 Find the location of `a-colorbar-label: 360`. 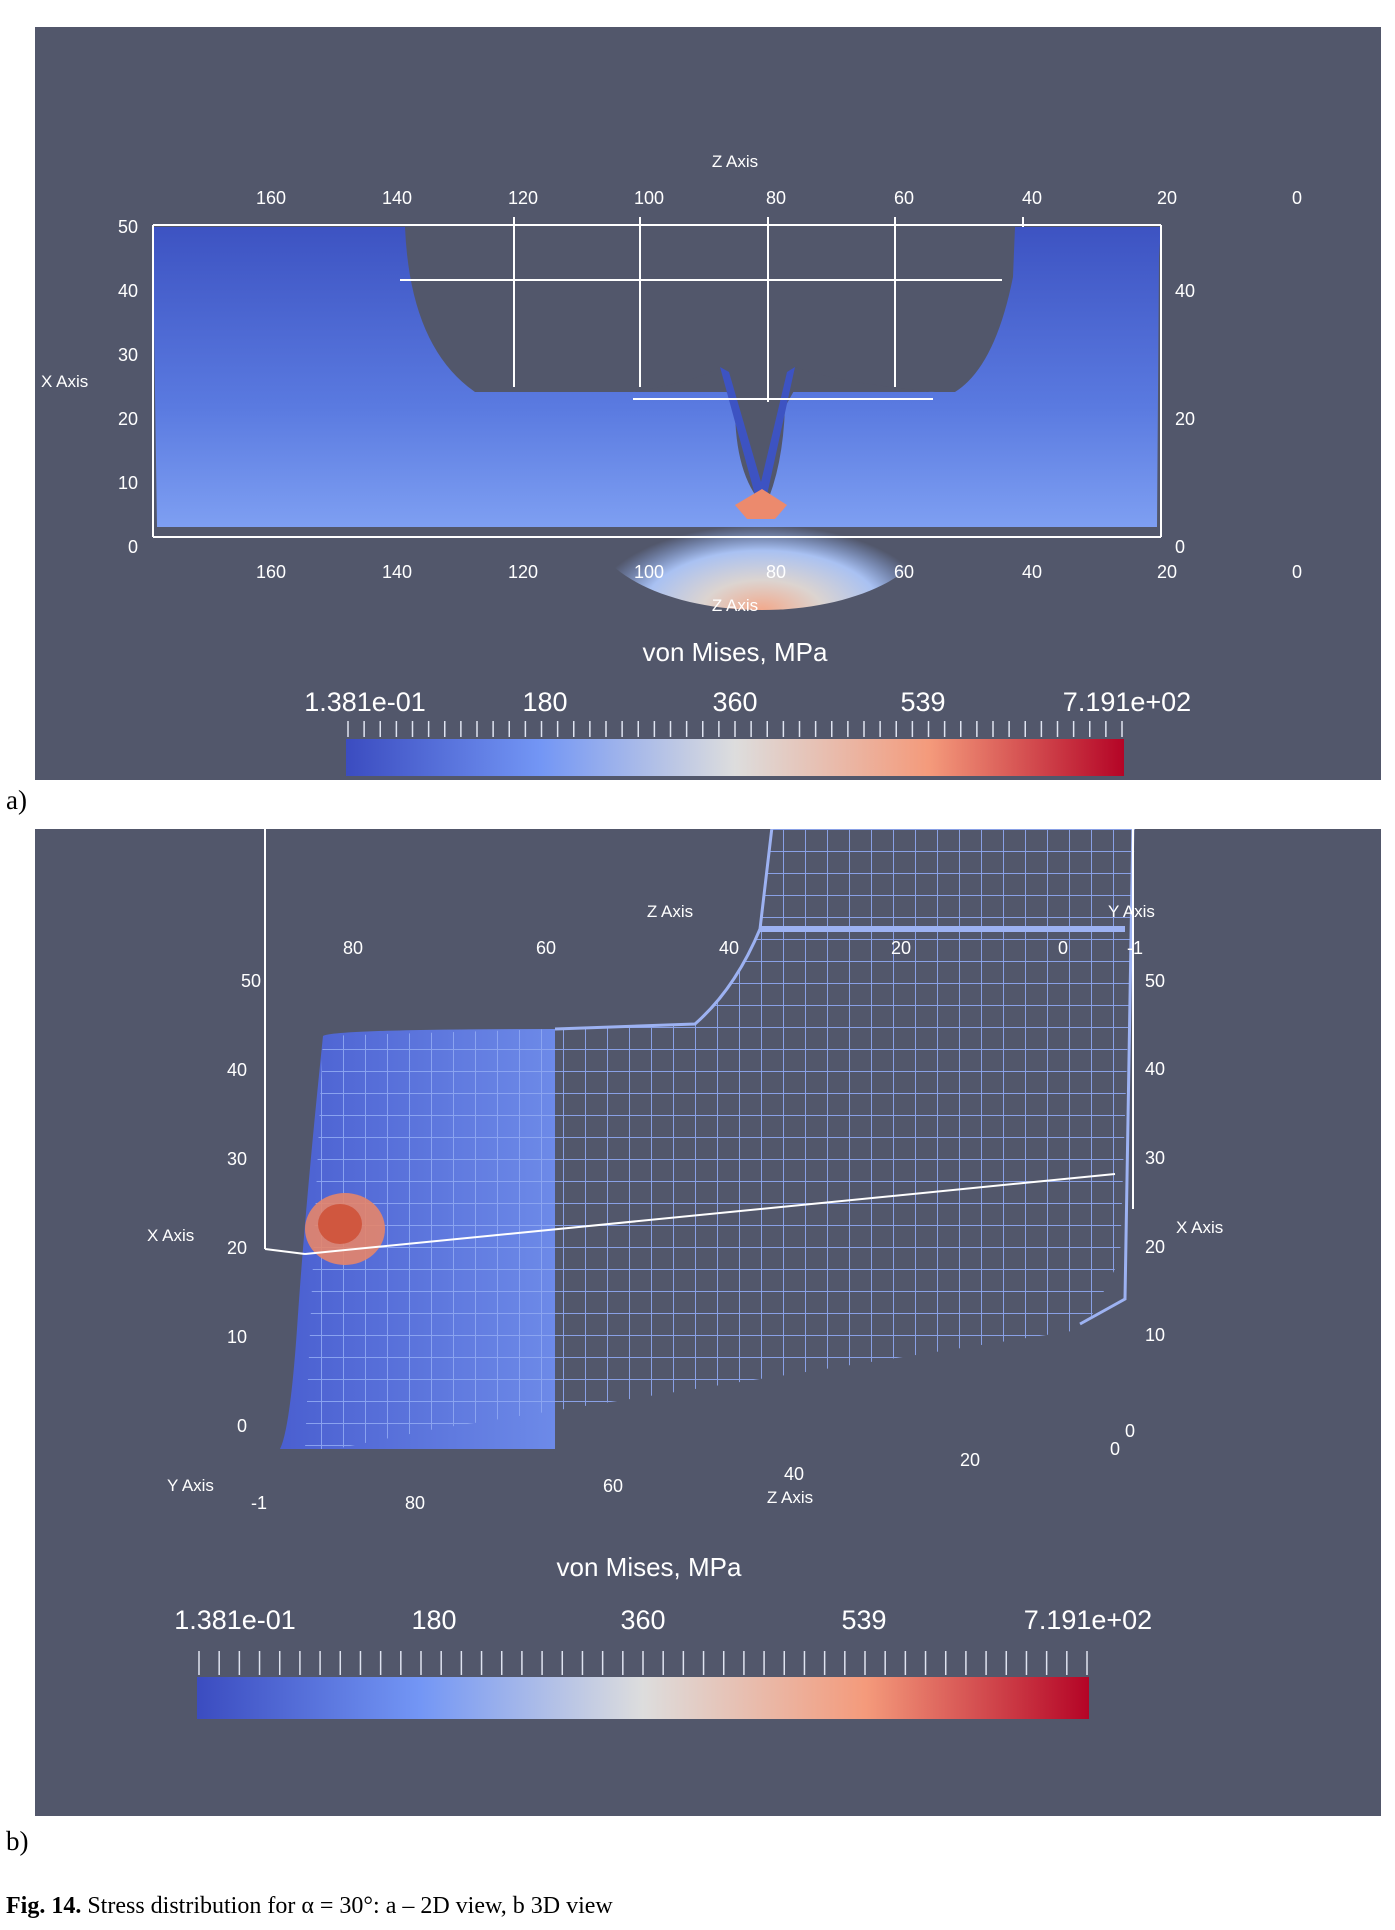

a-colorbar-label: 360 is located at coordinates (734, 702).